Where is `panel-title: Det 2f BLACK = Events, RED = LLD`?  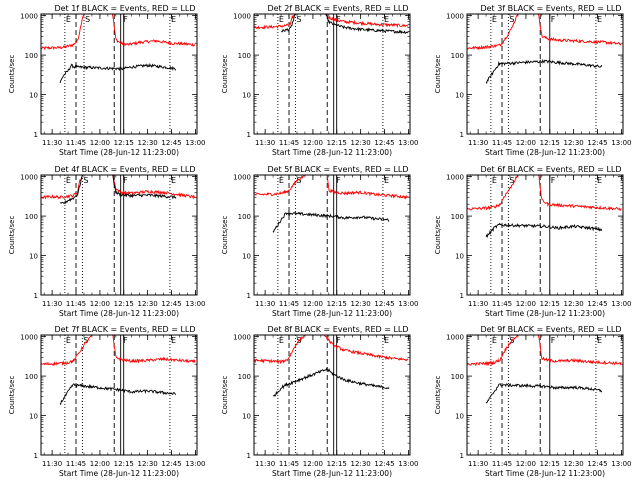
panel-title: Det 2f BLACK = Events, RED = LLD is located at coordinates (337, 8).